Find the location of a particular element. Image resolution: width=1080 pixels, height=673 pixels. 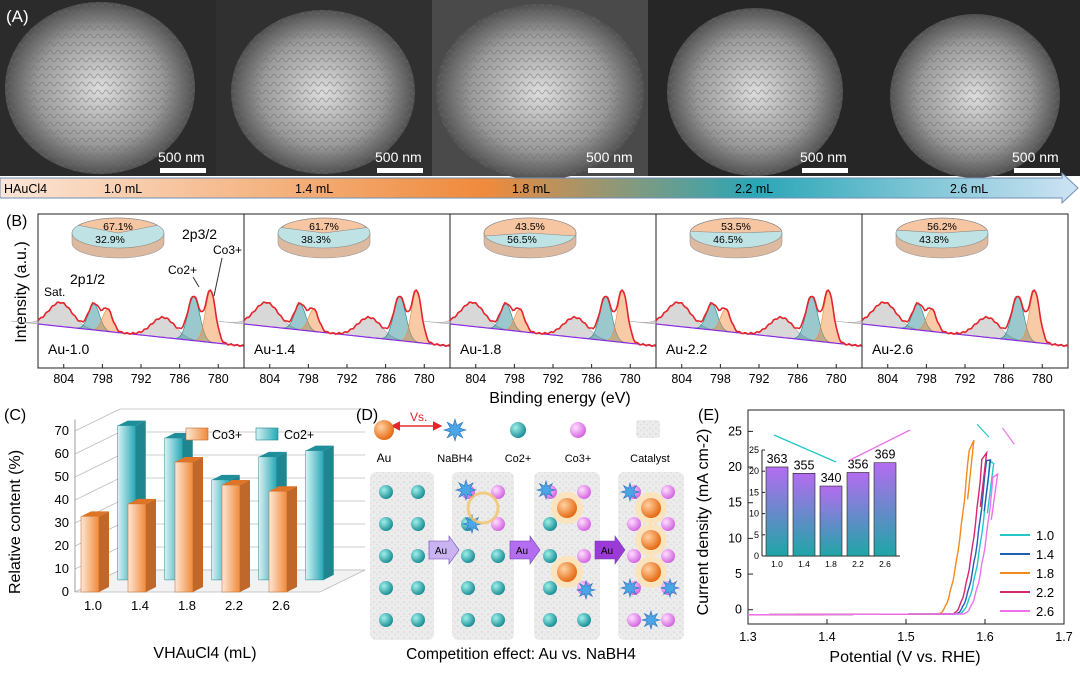

inset-y-tick-label: 0 is located at coordinates (756, 556).